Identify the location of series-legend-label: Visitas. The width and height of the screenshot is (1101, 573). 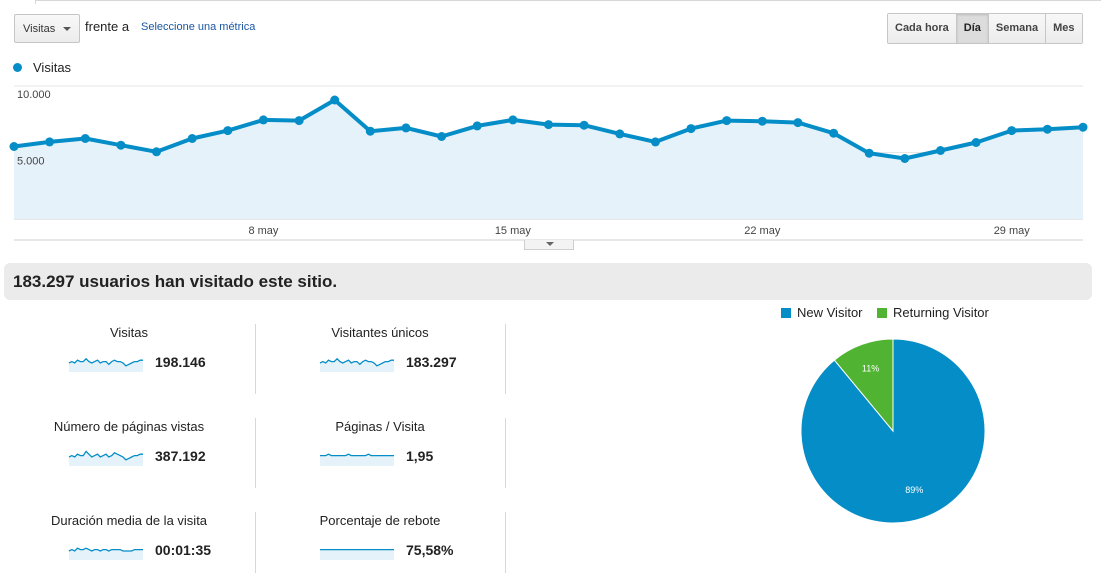
(52, 67).